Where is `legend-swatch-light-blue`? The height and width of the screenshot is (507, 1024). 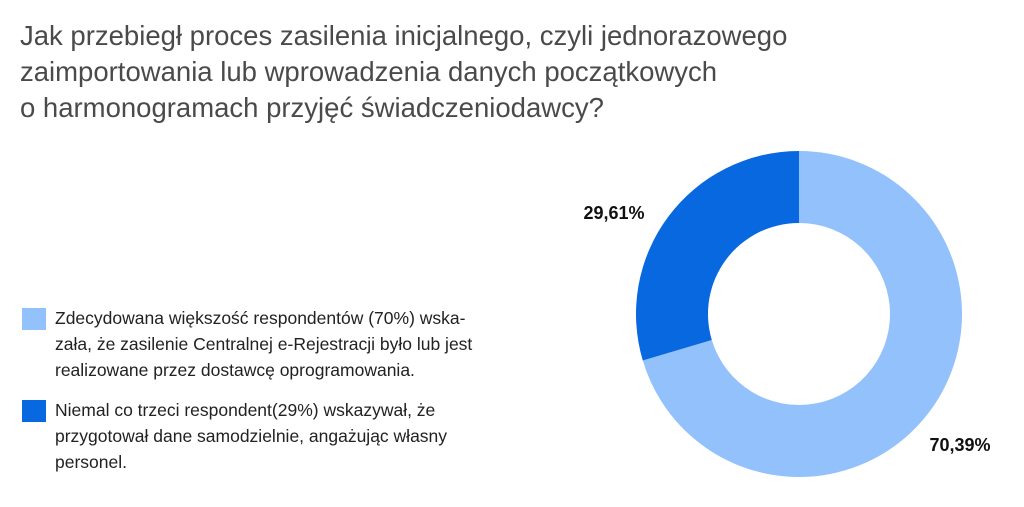 legend-swatch-light-blue is located at coordinates (34, 319).